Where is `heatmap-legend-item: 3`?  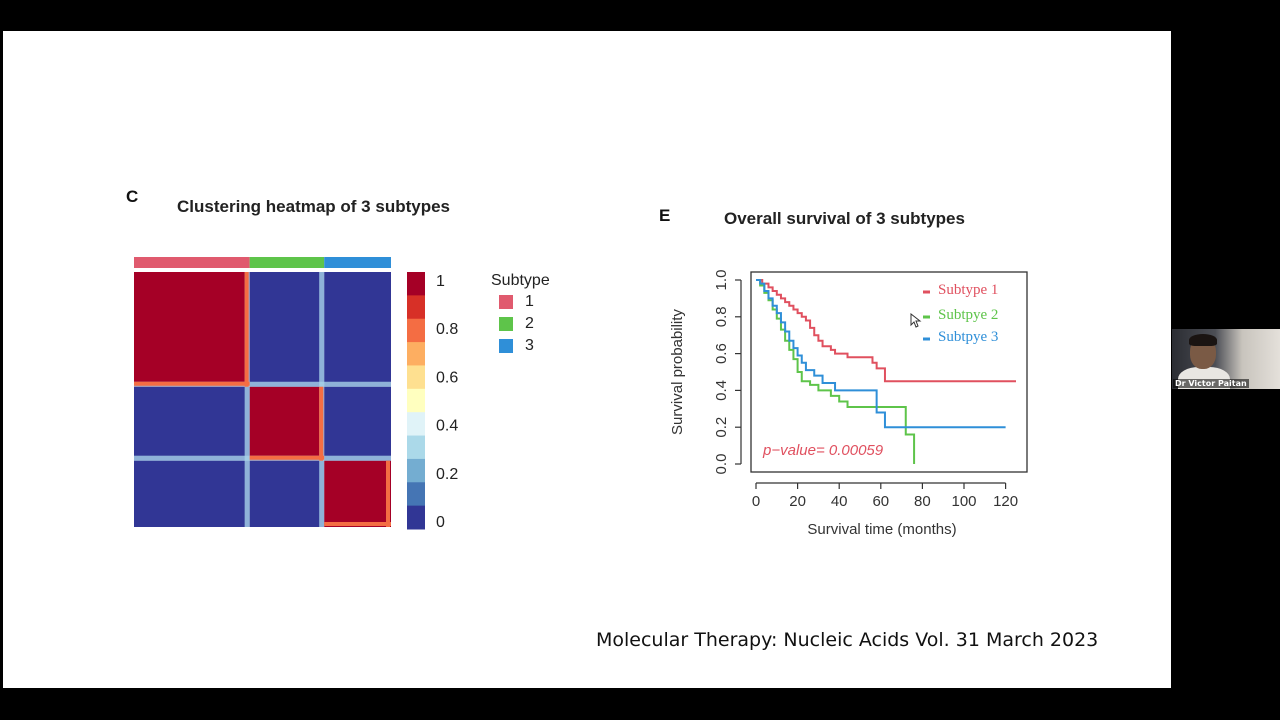
heatmap-legend-item: 3 is located at coordinates (516, 346).